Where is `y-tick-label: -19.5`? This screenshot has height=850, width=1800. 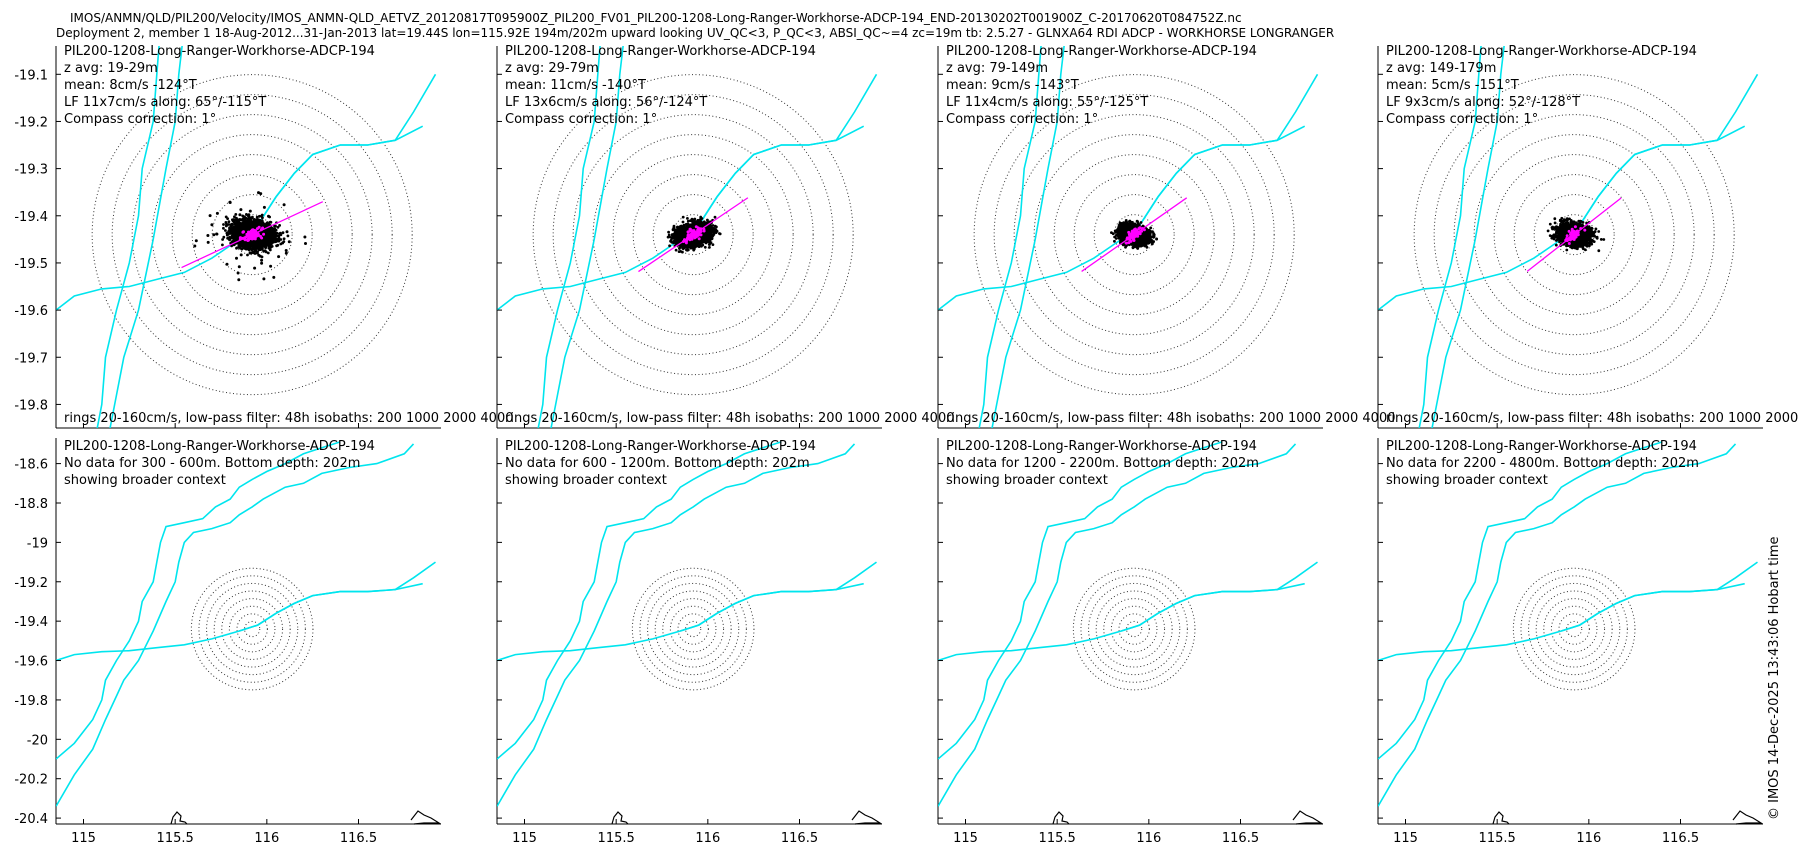
y-tick-label: -19.5 is located at coordinates (31, 264).